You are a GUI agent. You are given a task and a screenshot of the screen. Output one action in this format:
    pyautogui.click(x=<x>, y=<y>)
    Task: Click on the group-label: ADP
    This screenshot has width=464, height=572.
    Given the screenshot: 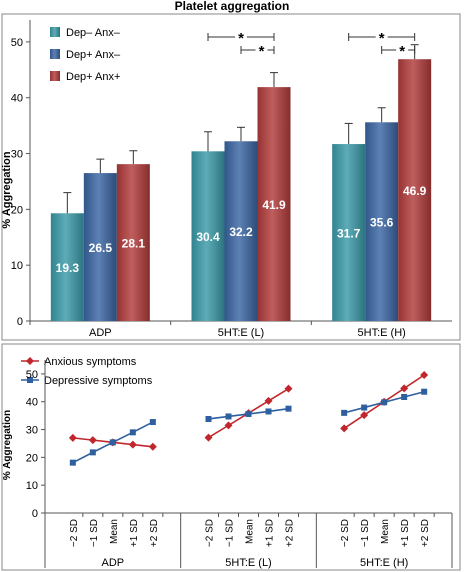 What is the action you would take?
    pyautogui.click(x=113, y=563)
    